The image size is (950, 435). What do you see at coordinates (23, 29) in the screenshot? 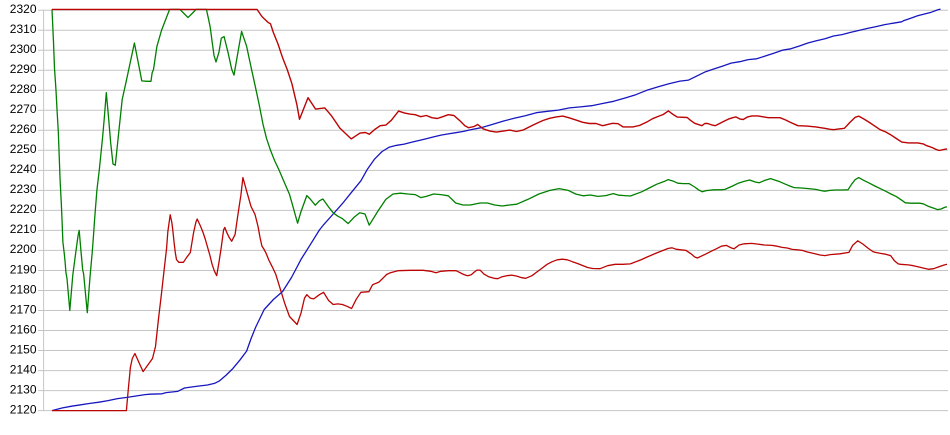
I see `svg-text: 2310` at bounding box center [23, 29].